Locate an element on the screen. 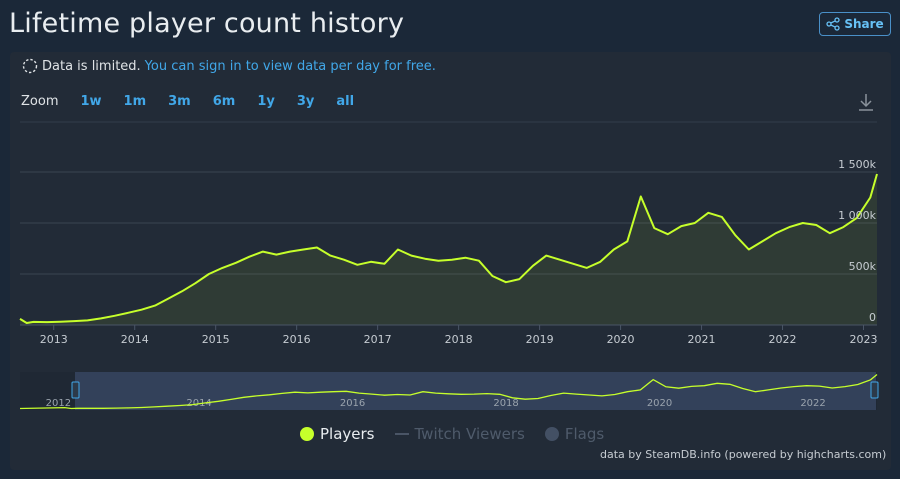  zoom-all-button: all is located at coordinates (345, 101).